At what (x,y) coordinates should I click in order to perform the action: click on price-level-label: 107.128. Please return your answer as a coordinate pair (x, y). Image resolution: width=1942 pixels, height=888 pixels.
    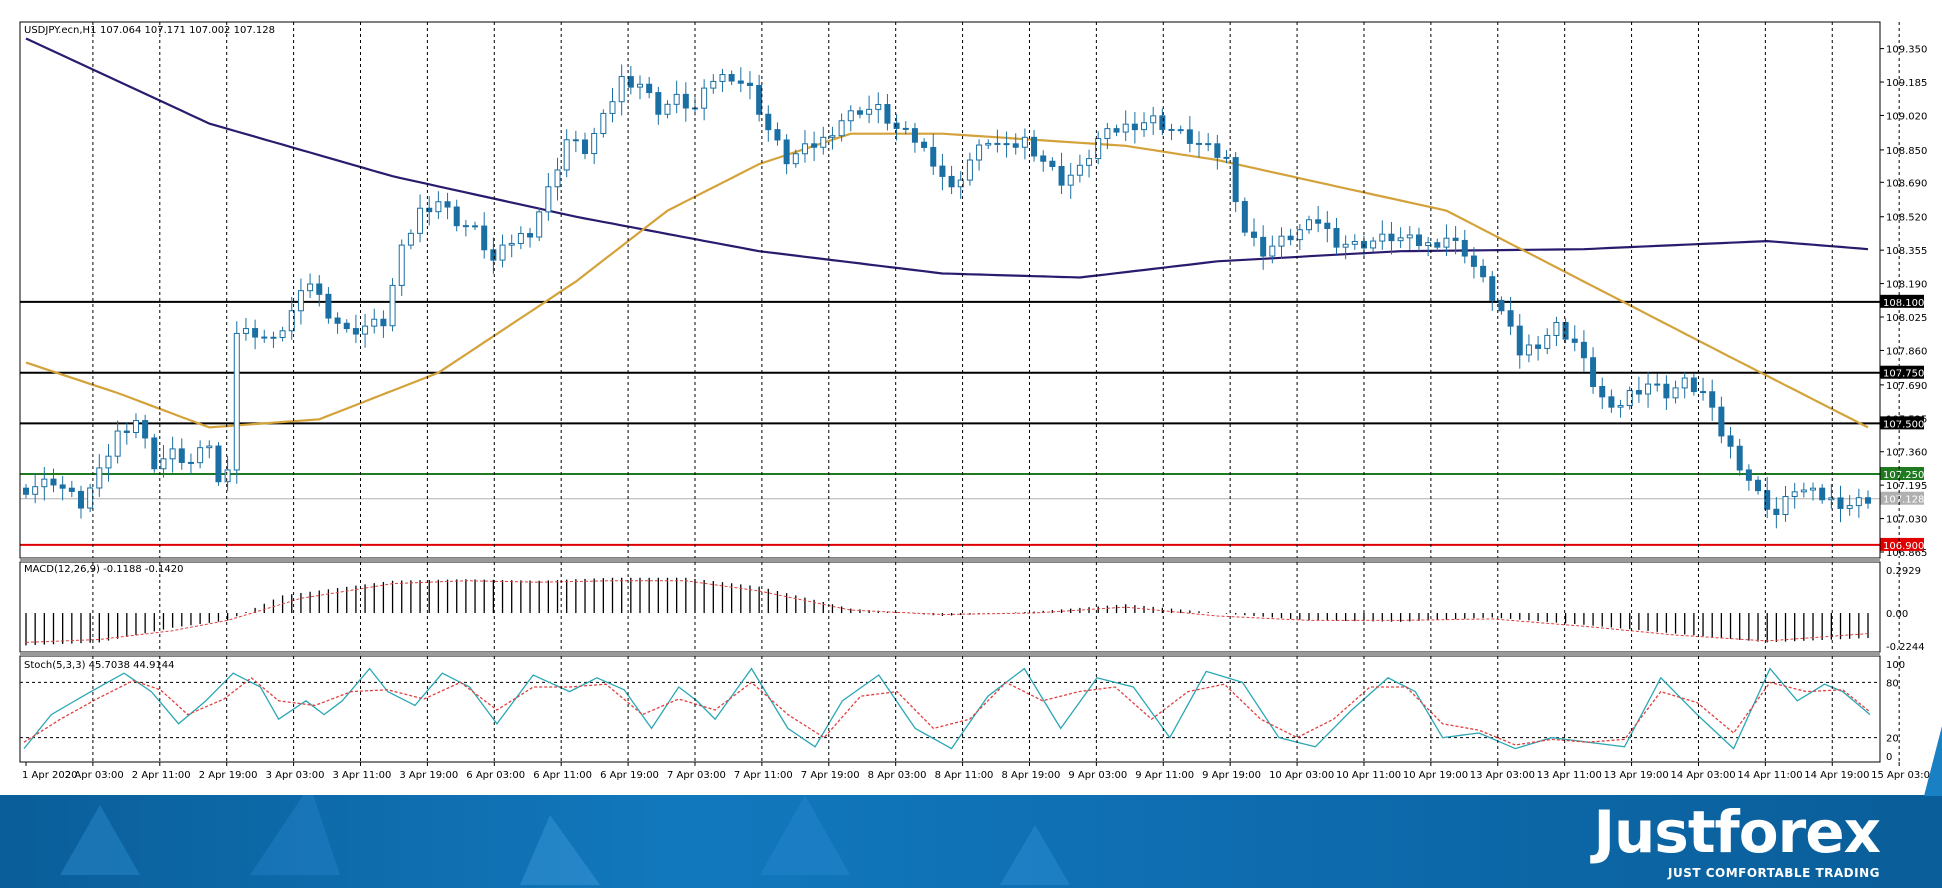
    Looking at the image, I should click on (1903, 500).